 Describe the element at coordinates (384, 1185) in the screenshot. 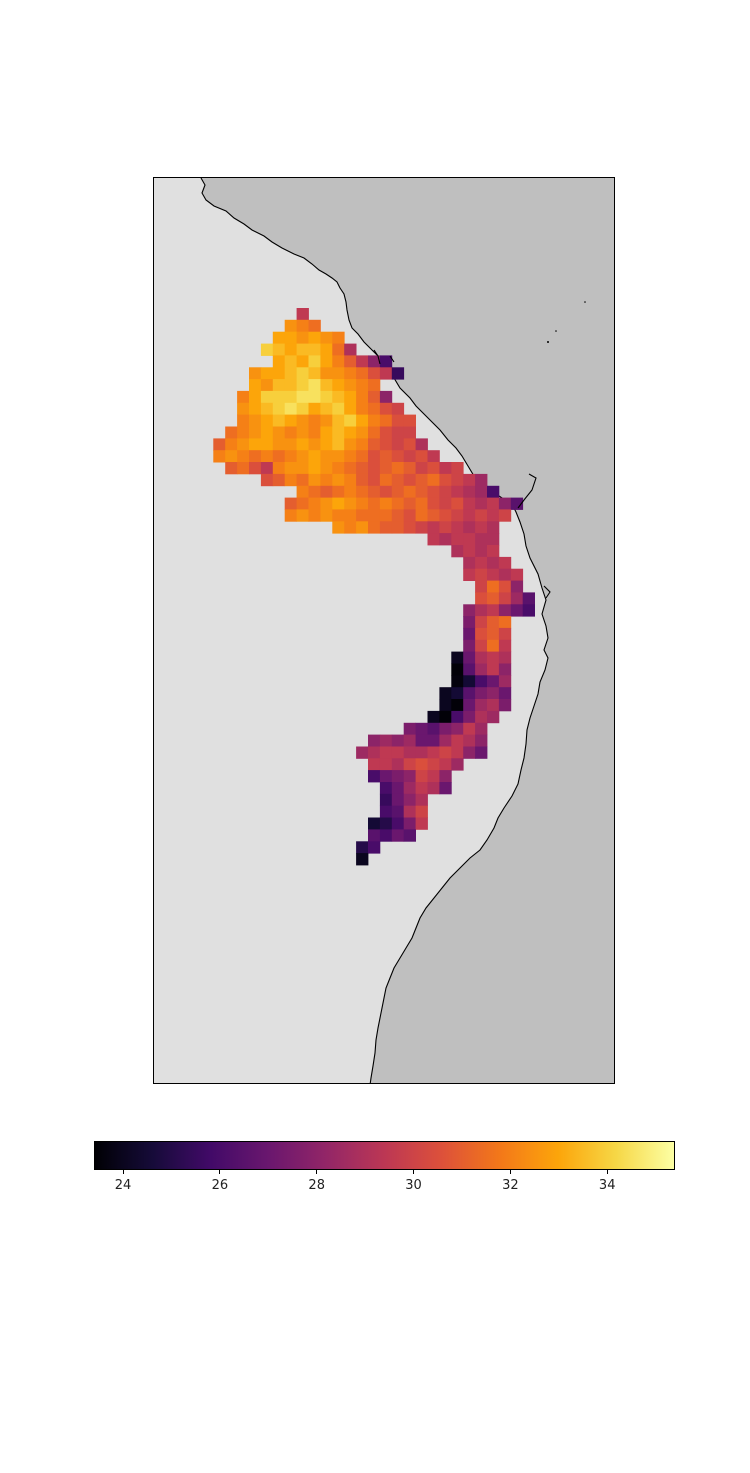

I see `colorbar-ticks: 24 26 28 30 32 34` at that location.